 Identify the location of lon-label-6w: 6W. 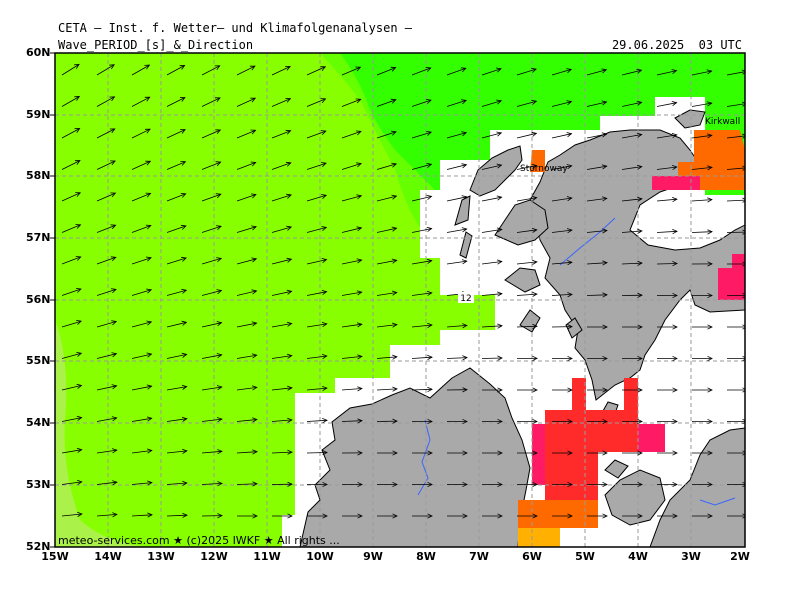
(532, 556).